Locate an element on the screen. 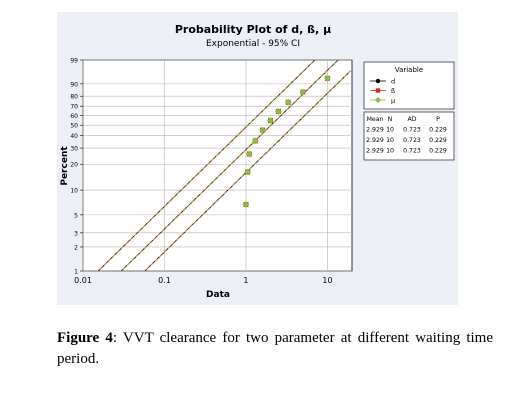  y-tick-label: 99 is located at coordinates (74, 61).